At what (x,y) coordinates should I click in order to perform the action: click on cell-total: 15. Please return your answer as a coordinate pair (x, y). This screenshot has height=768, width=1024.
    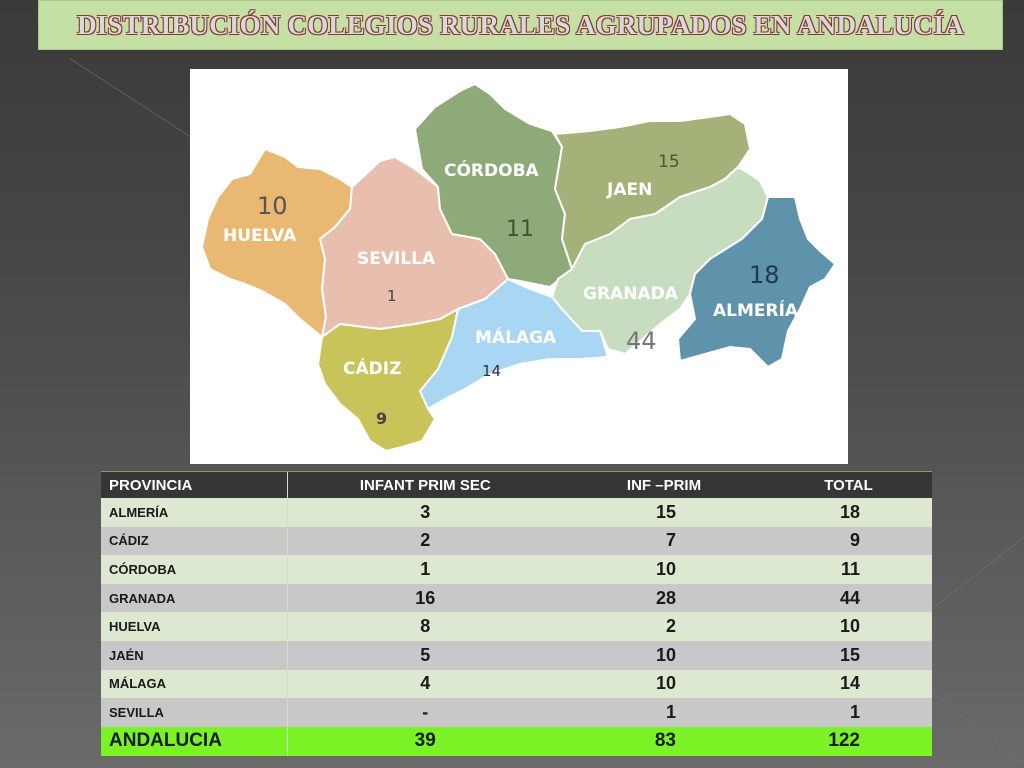
    Looking at the image, I should click on (848, 655).